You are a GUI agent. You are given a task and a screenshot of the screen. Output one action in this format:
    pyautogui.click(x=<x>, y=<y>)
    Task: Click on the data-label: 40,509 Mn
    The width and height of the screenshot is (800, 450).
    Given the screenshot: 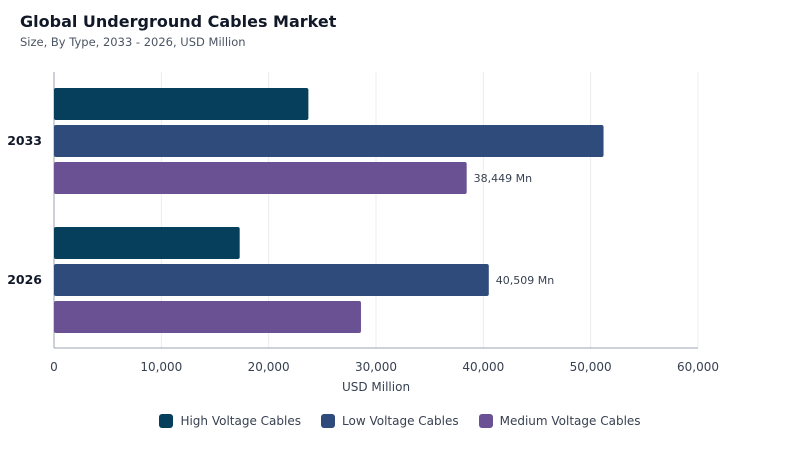 What is the action you would take?
    pyautogui.click(x=525, y=280)
    